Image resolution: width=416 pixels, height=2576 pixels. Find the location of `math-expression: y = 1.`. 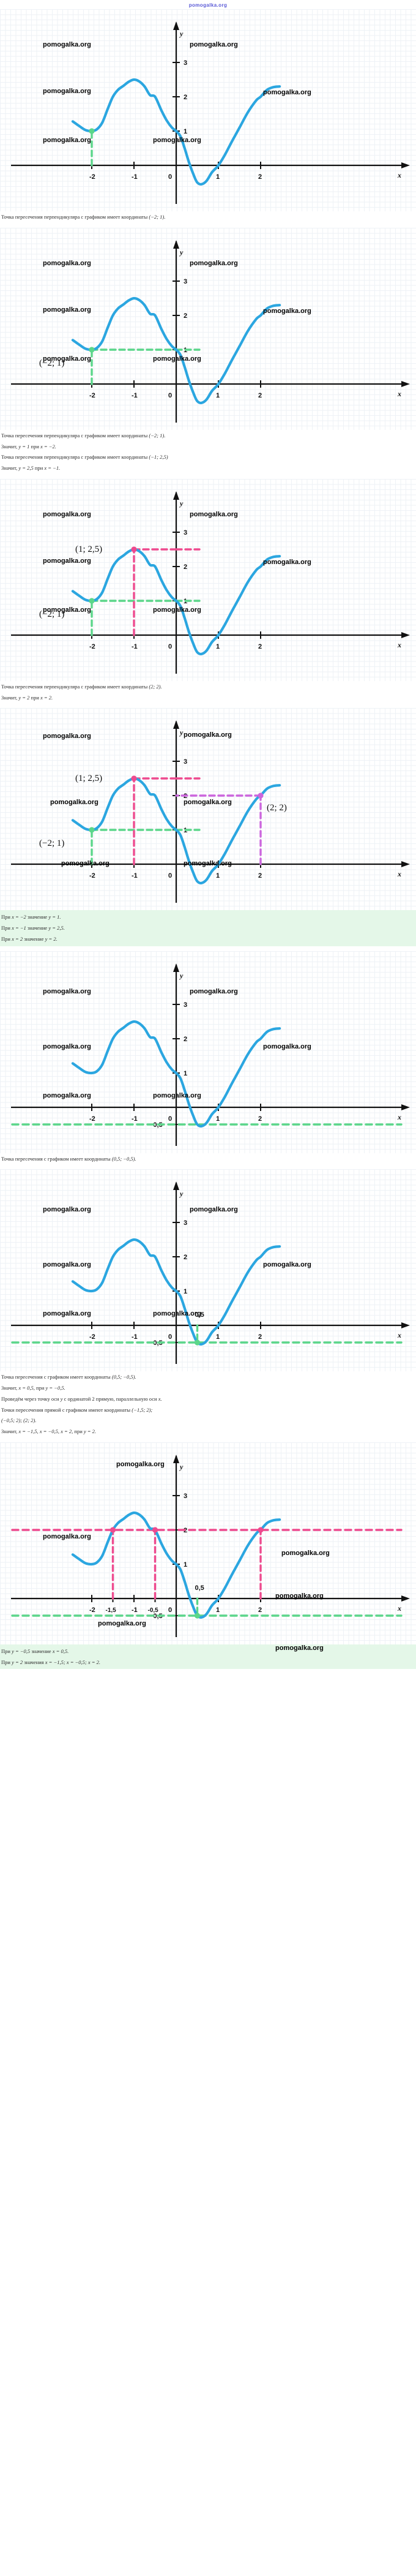

math-expression: y = 1. is located at coordinates (54, 918).